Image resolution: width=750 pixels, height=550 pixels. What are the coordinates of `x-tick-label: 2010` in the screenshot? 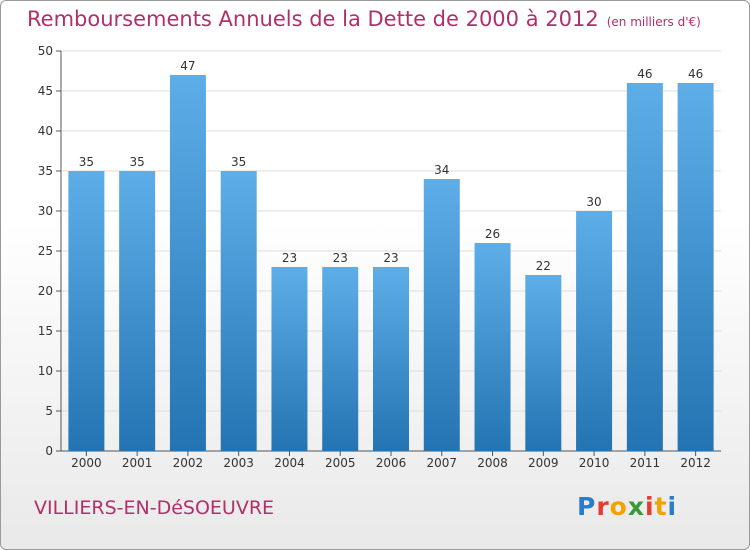 It's located at (594, 463).